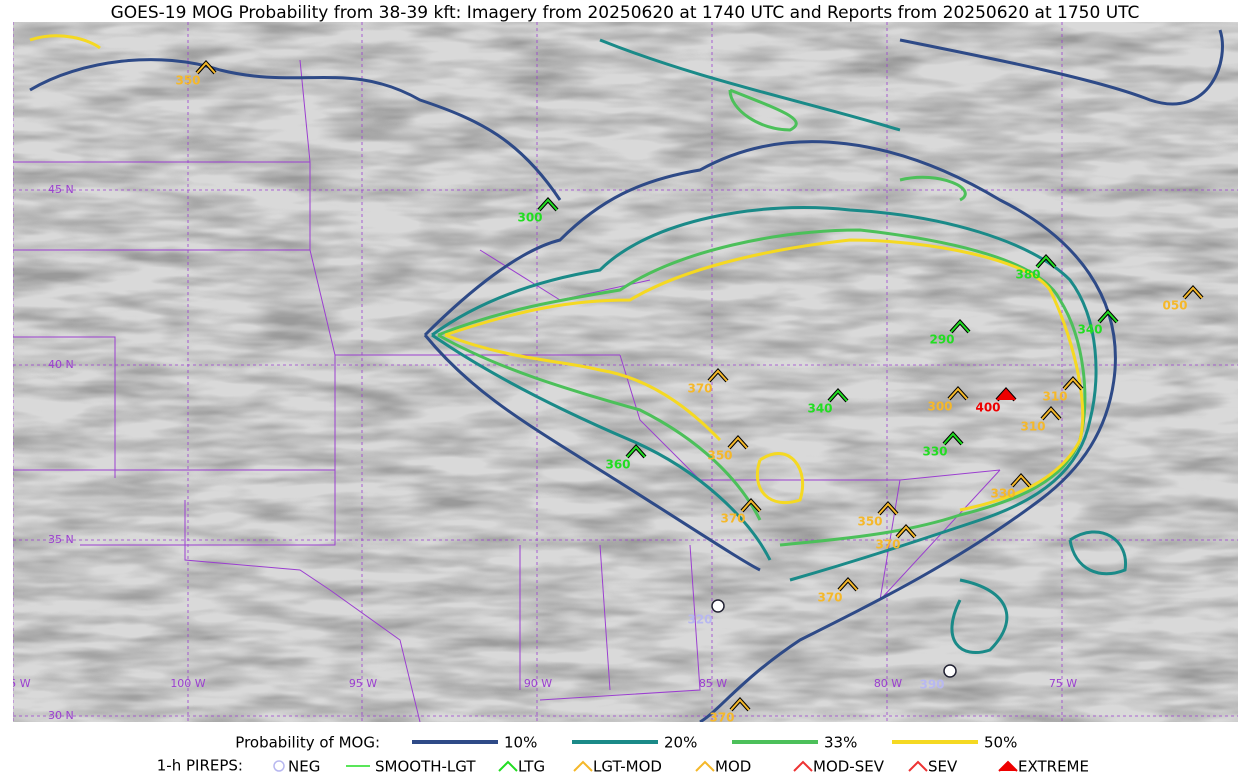 The width and height of the screenshot is (1250, 782). What do you see at coordinates (520, 743) in the screenshot?
I see `legend-label: 10%` at bounding box center [520, 743].